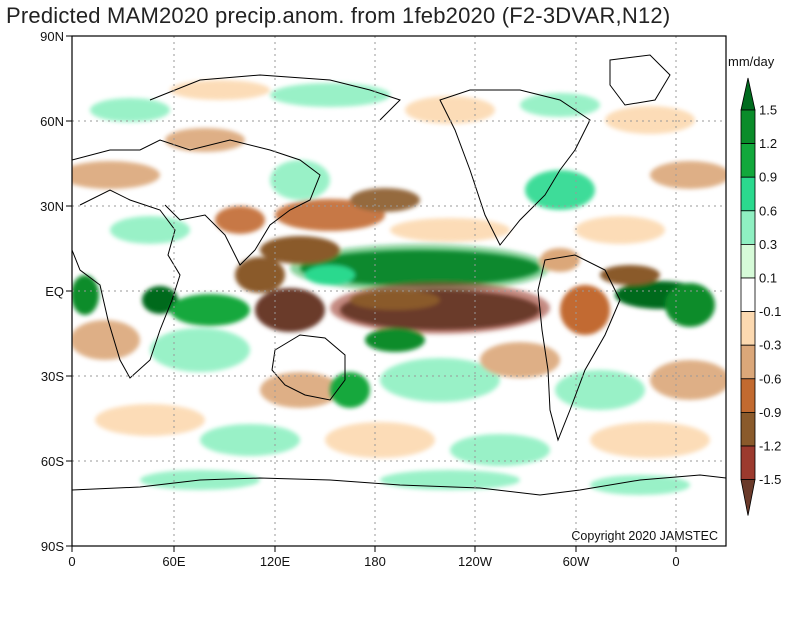 The image size is (800, 618). Describe the element at coordinates (768, 244) in the screenshot. I see `colorbar-tick-label: 0.3` at that location.